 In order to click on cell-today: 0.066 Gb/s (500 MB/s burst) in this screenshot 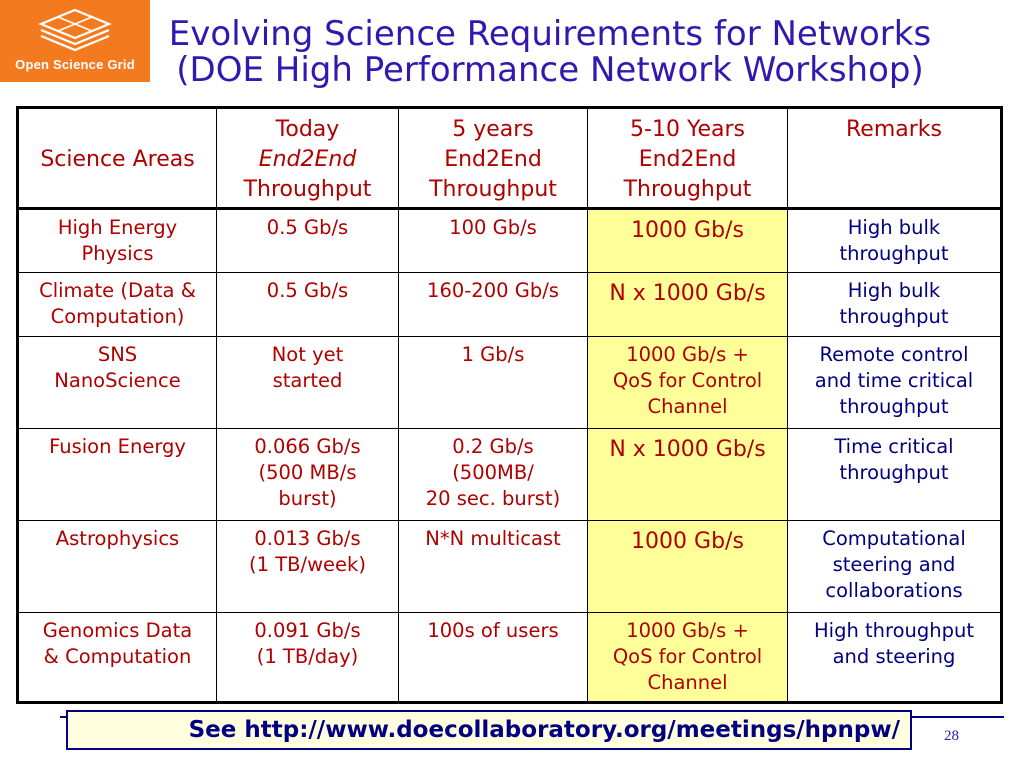, I will do `click(307, 474)`.